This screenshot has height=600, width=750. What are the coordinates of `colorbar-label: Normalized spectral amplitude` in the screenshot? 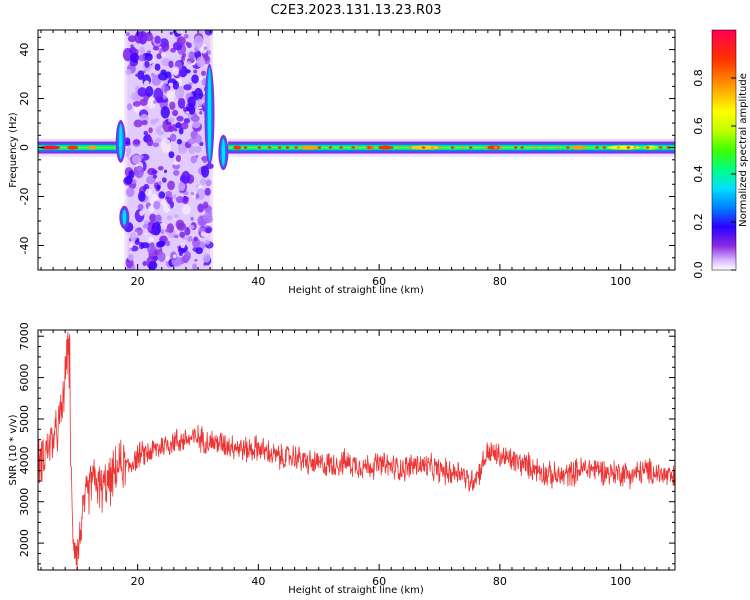 It's located at (743, 150).